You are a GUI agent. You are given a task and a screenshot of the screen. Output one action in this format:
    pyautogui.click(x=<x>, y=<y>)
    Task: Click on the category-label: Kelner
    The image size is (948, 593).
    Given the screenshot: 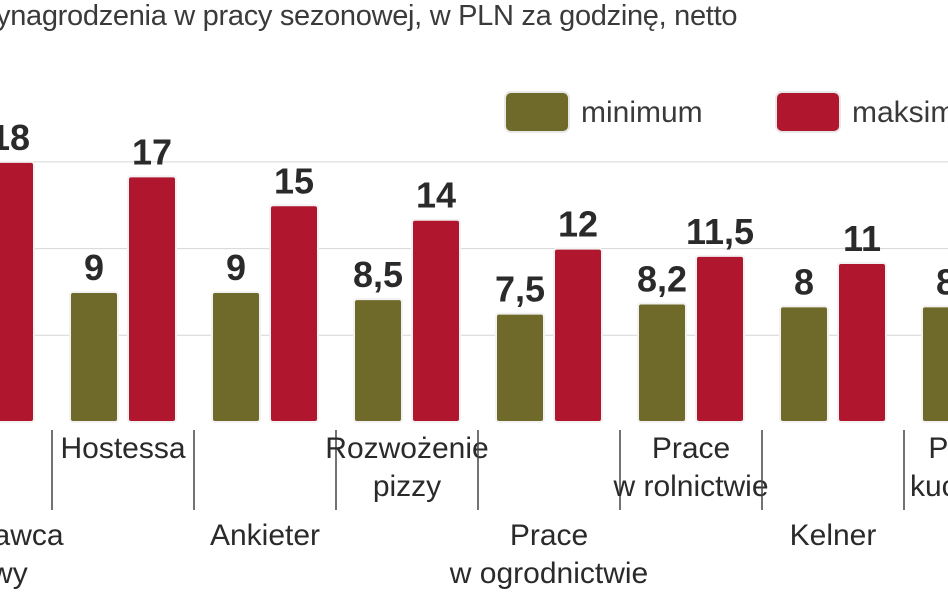 What is the action you would take?
    pyautogui.click(x=833, y=535)
    